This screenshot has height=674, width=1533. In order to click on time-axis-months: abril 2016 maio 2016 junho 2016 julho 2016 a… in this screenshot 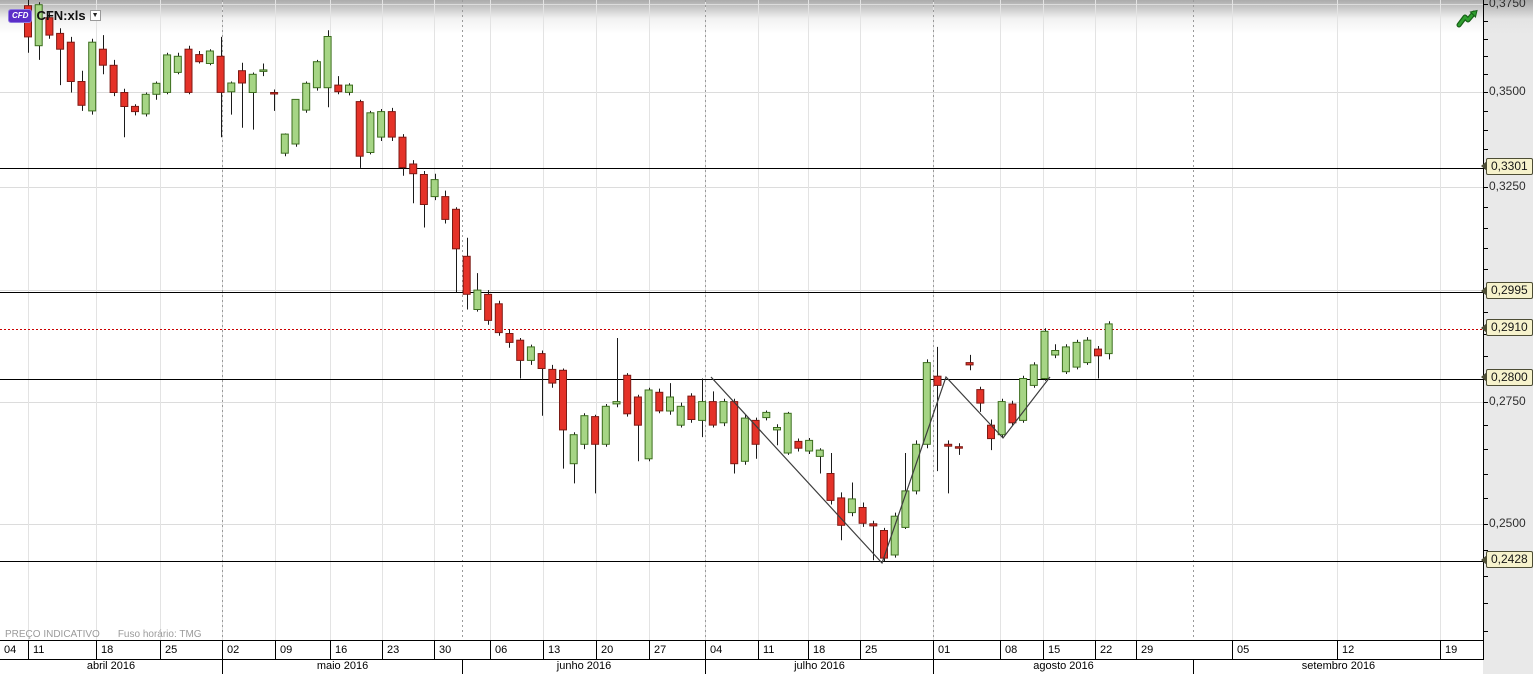, I will do `click(741, 667)`.